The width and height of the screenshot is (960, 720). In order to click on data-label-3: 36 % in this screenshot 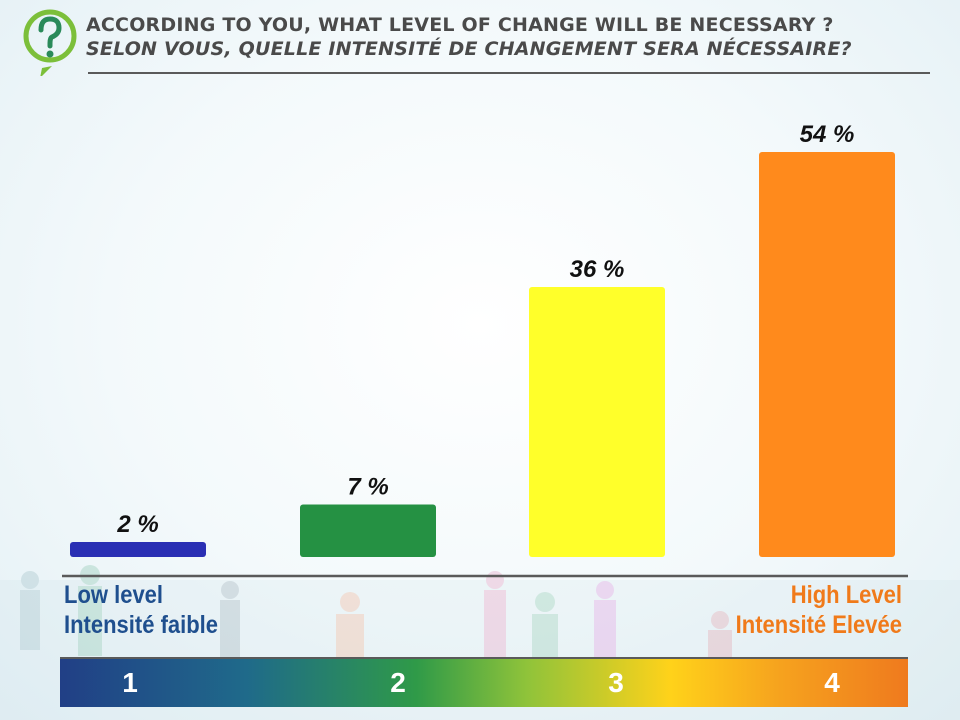, I will do `click(597, 269)`.